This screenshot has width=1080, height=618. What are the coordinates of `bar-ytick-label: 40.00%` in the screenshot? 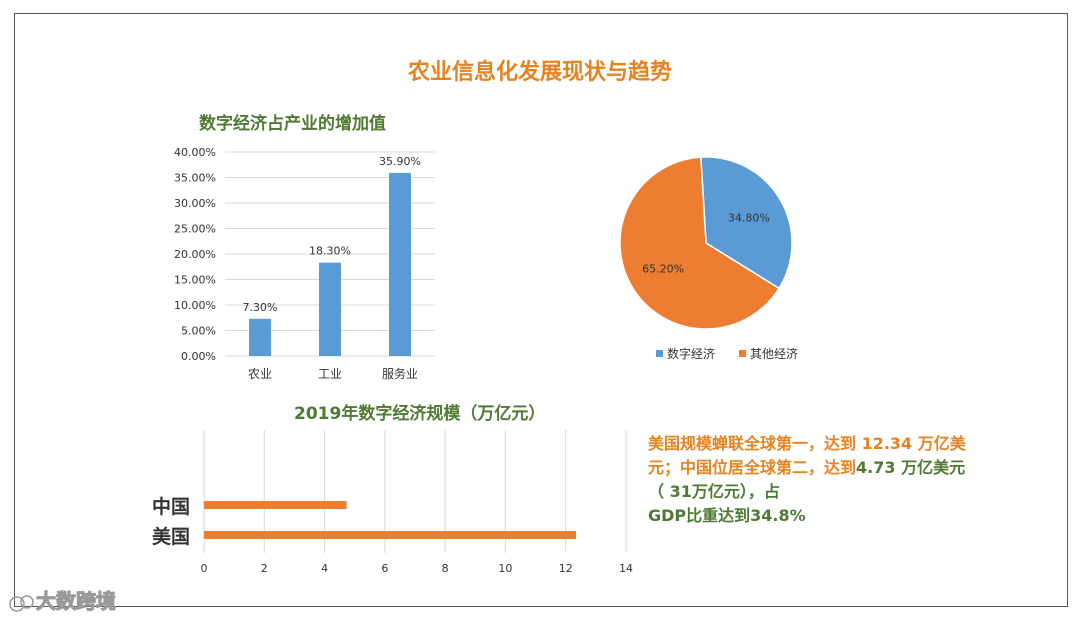 It's located at (195, 152).